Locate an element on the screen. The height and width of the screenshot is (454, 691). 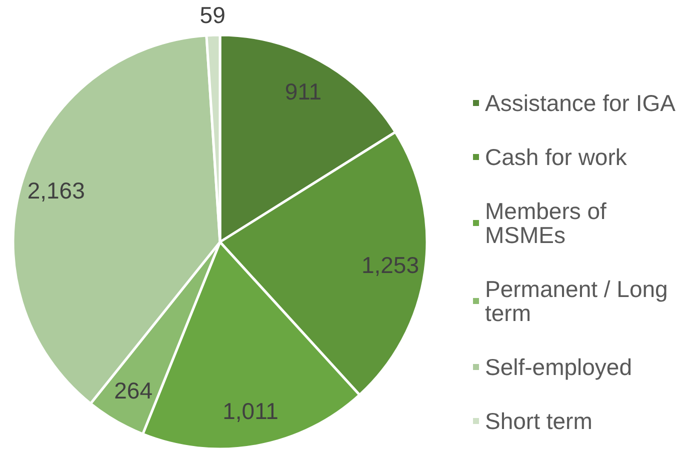
legend-label: Short term is located at coordinates (538, 421).